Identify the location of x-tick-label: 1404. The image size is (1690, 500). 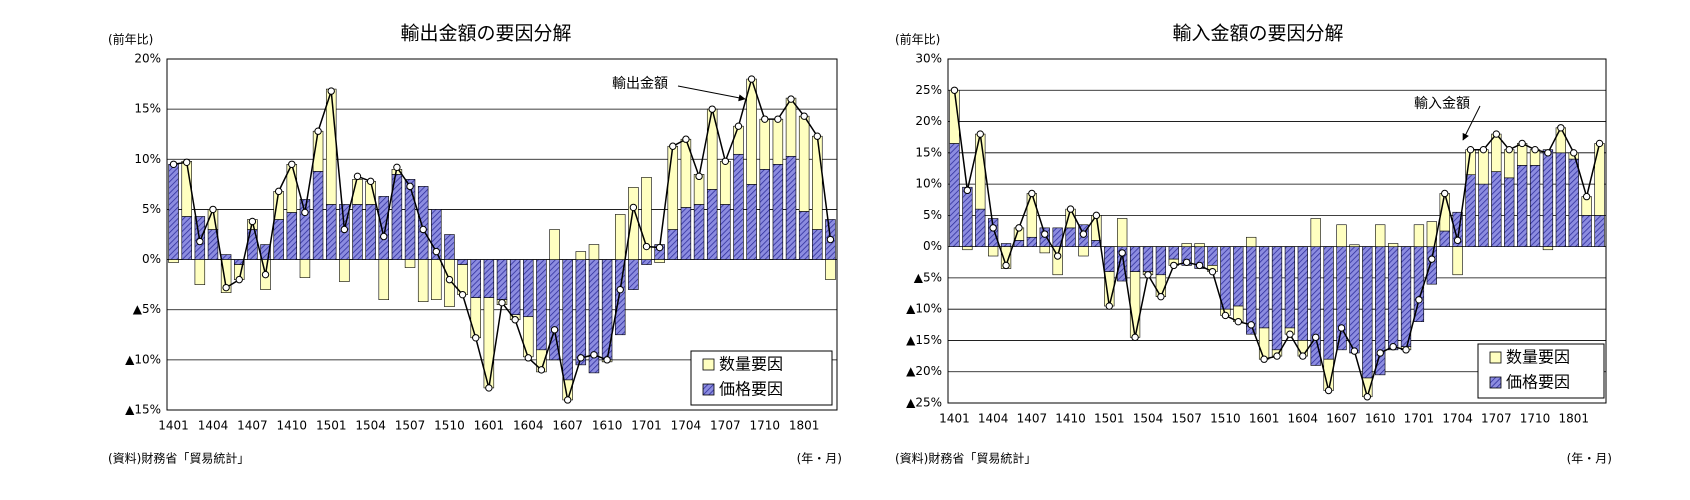
(213, 426).